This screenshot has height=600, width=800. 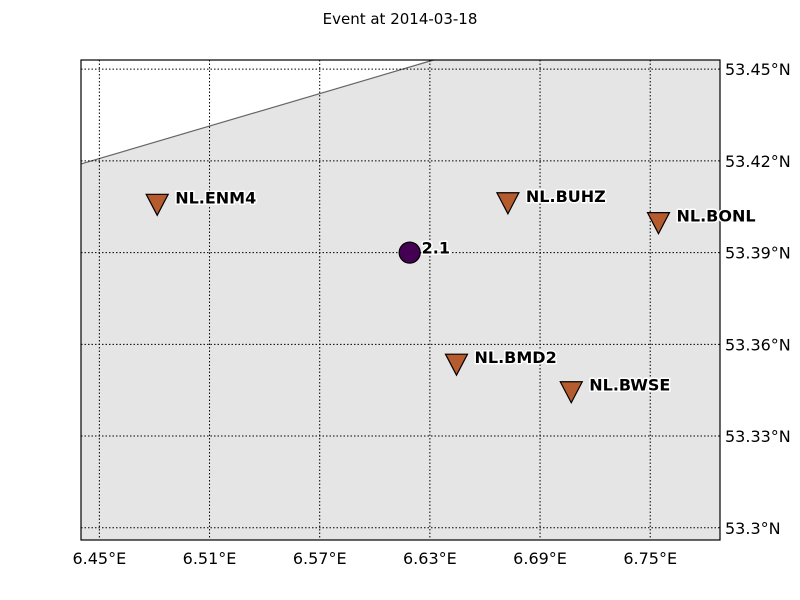 What do you see at coordinates (566, 196) in the screenshot?
I see `station-label: NL.BUHZ` at bounding box center [566, 196].